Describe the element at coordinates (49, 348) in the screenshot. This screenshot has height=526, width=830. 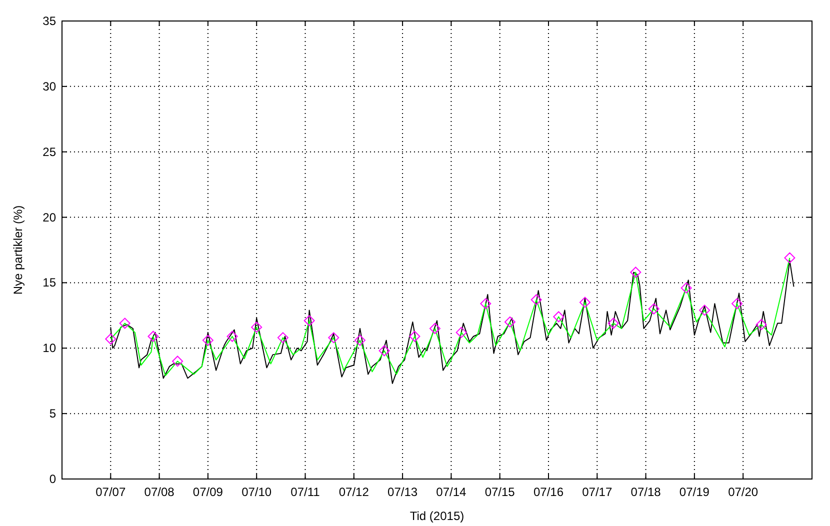
I see `y-tick-label: 10` at that location.